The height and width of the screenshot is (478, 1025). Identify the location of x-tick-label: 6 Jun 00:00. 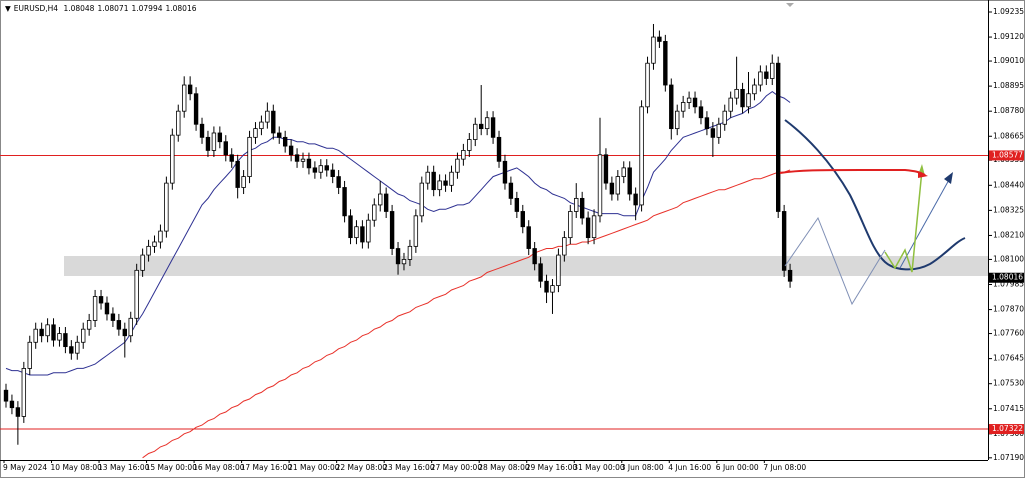
(737, 467).